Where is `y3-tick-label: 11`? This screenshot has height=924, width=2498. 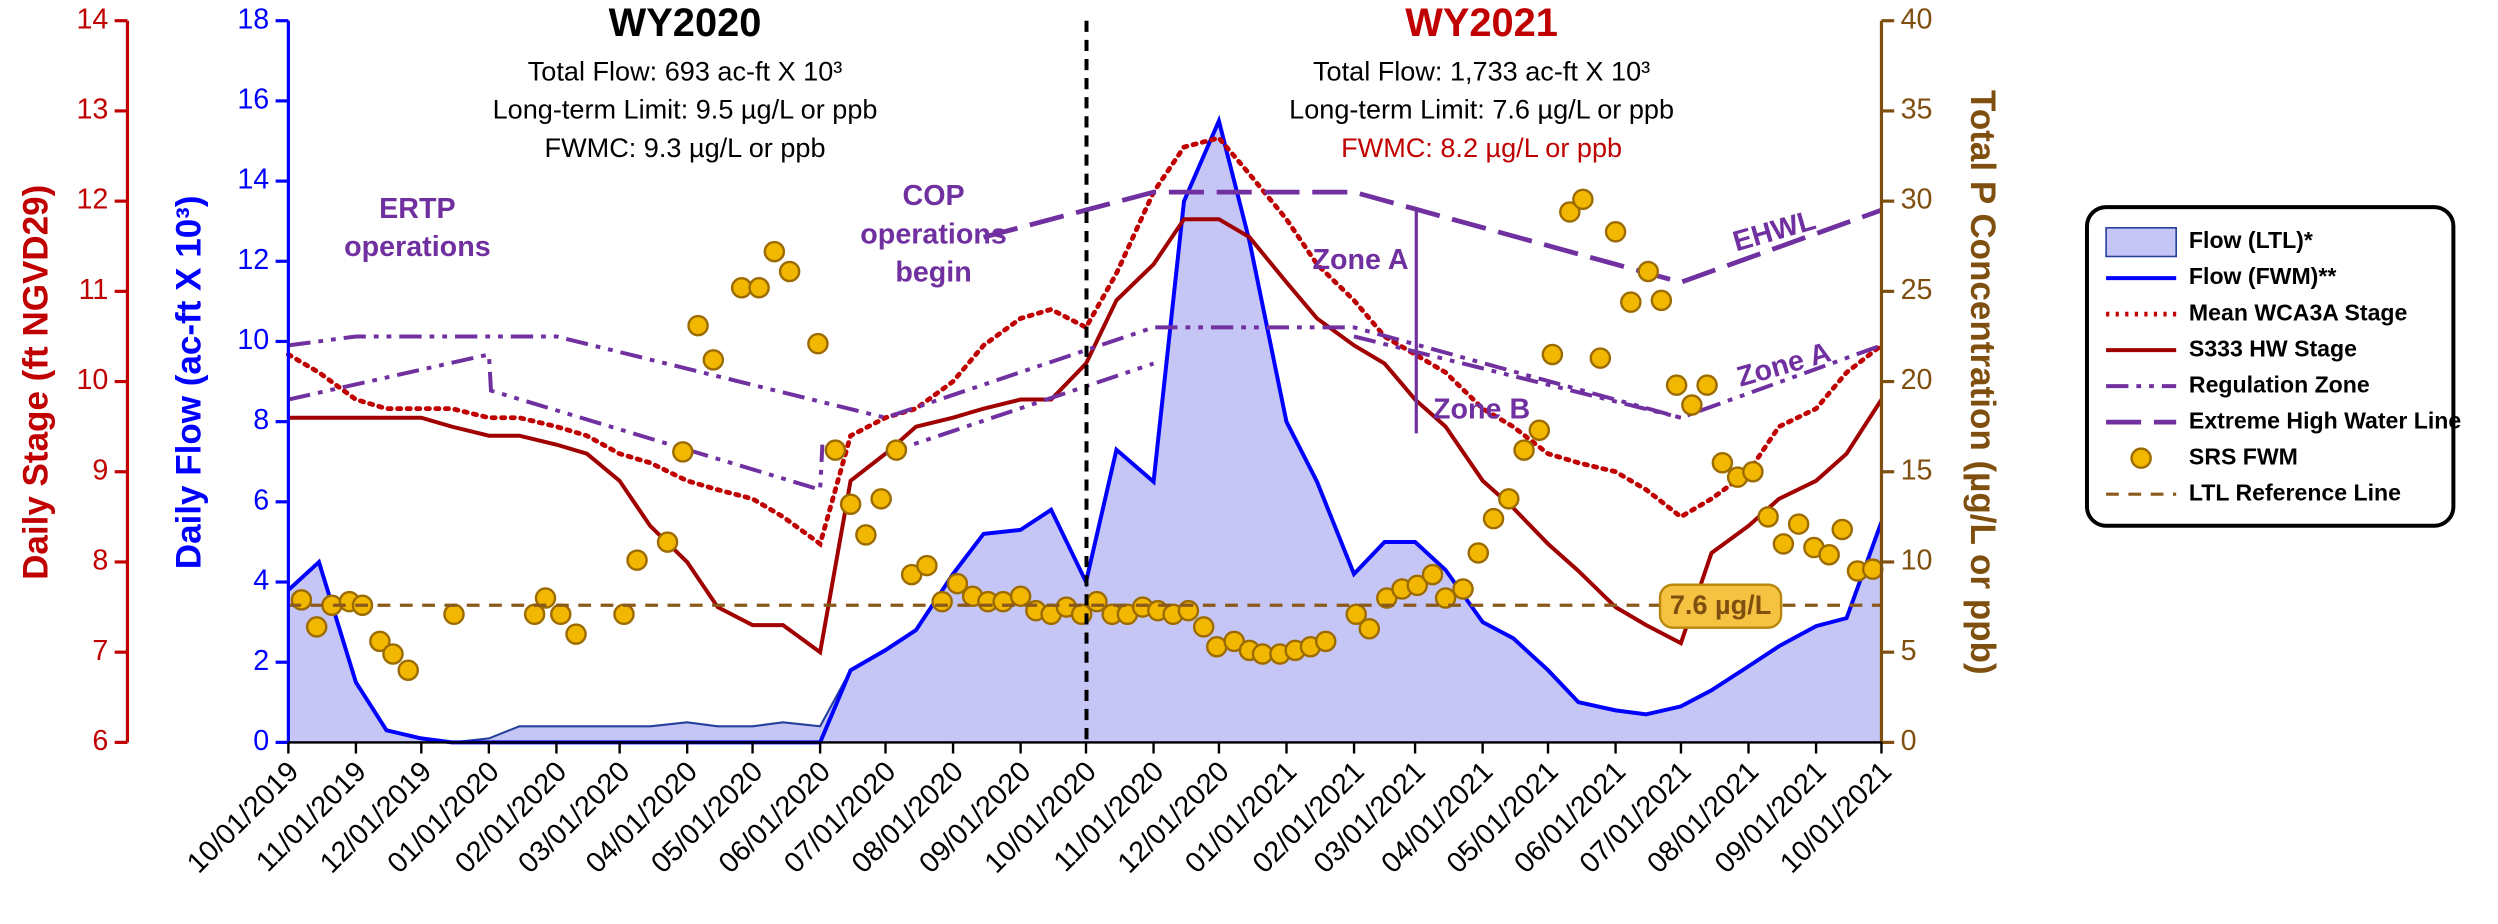 y3-tick-label: 11 is located at coordinates (94, 290).